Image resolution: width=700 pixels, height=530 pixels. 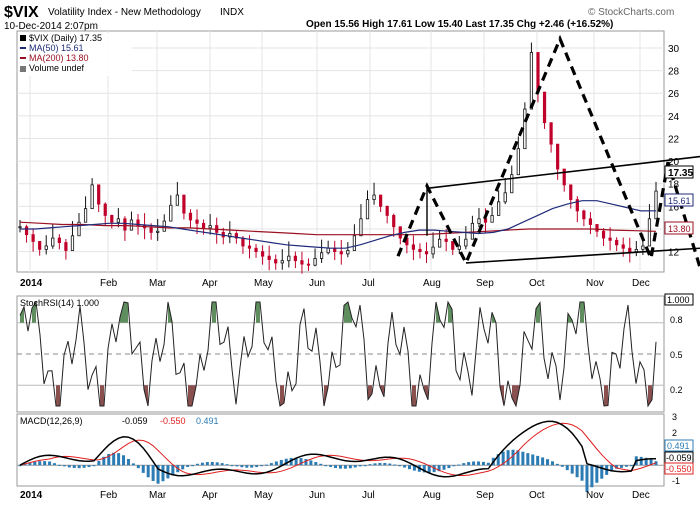 What do you see at coordinates (317, 283) in the screenshot?
I see `x-tick-label: Jun` at bounding box center [317, 283].